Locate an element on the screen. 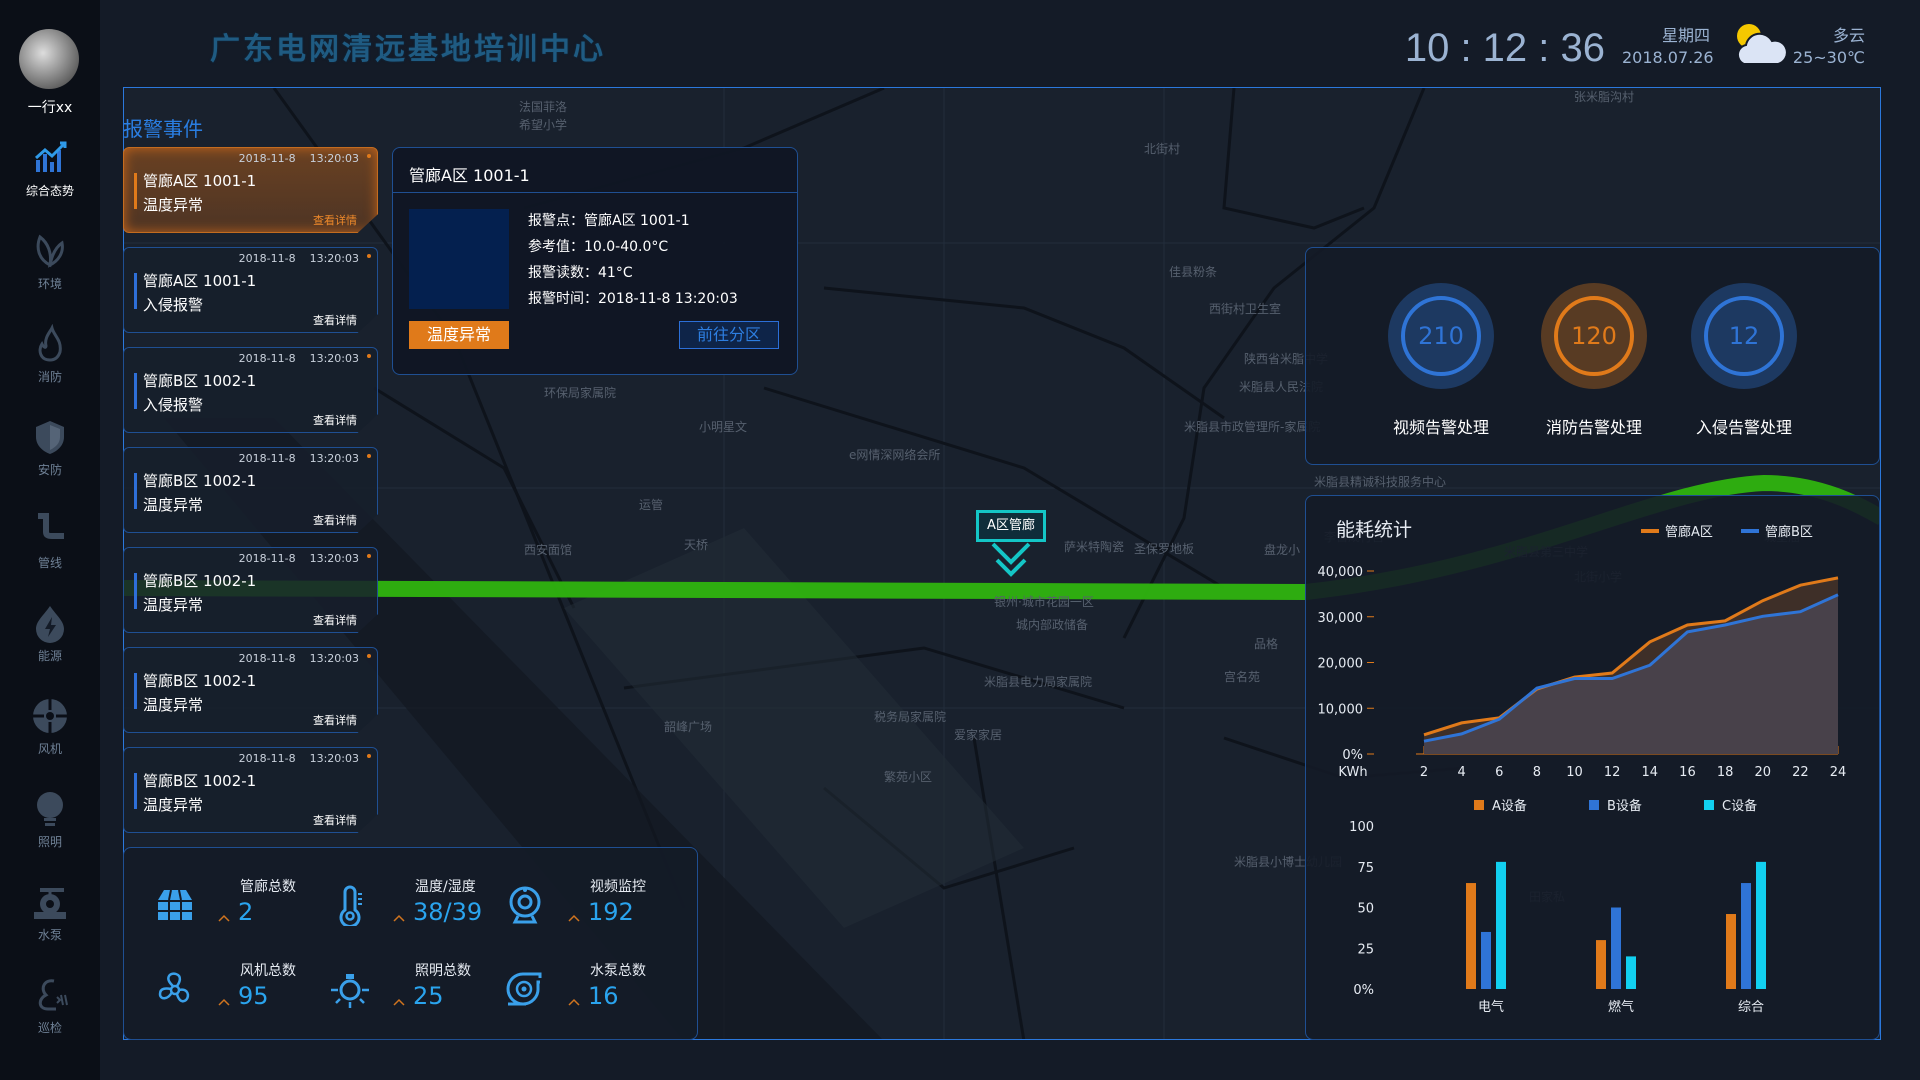  x-tick-label: 10 is located at coordinates (1574, 772).